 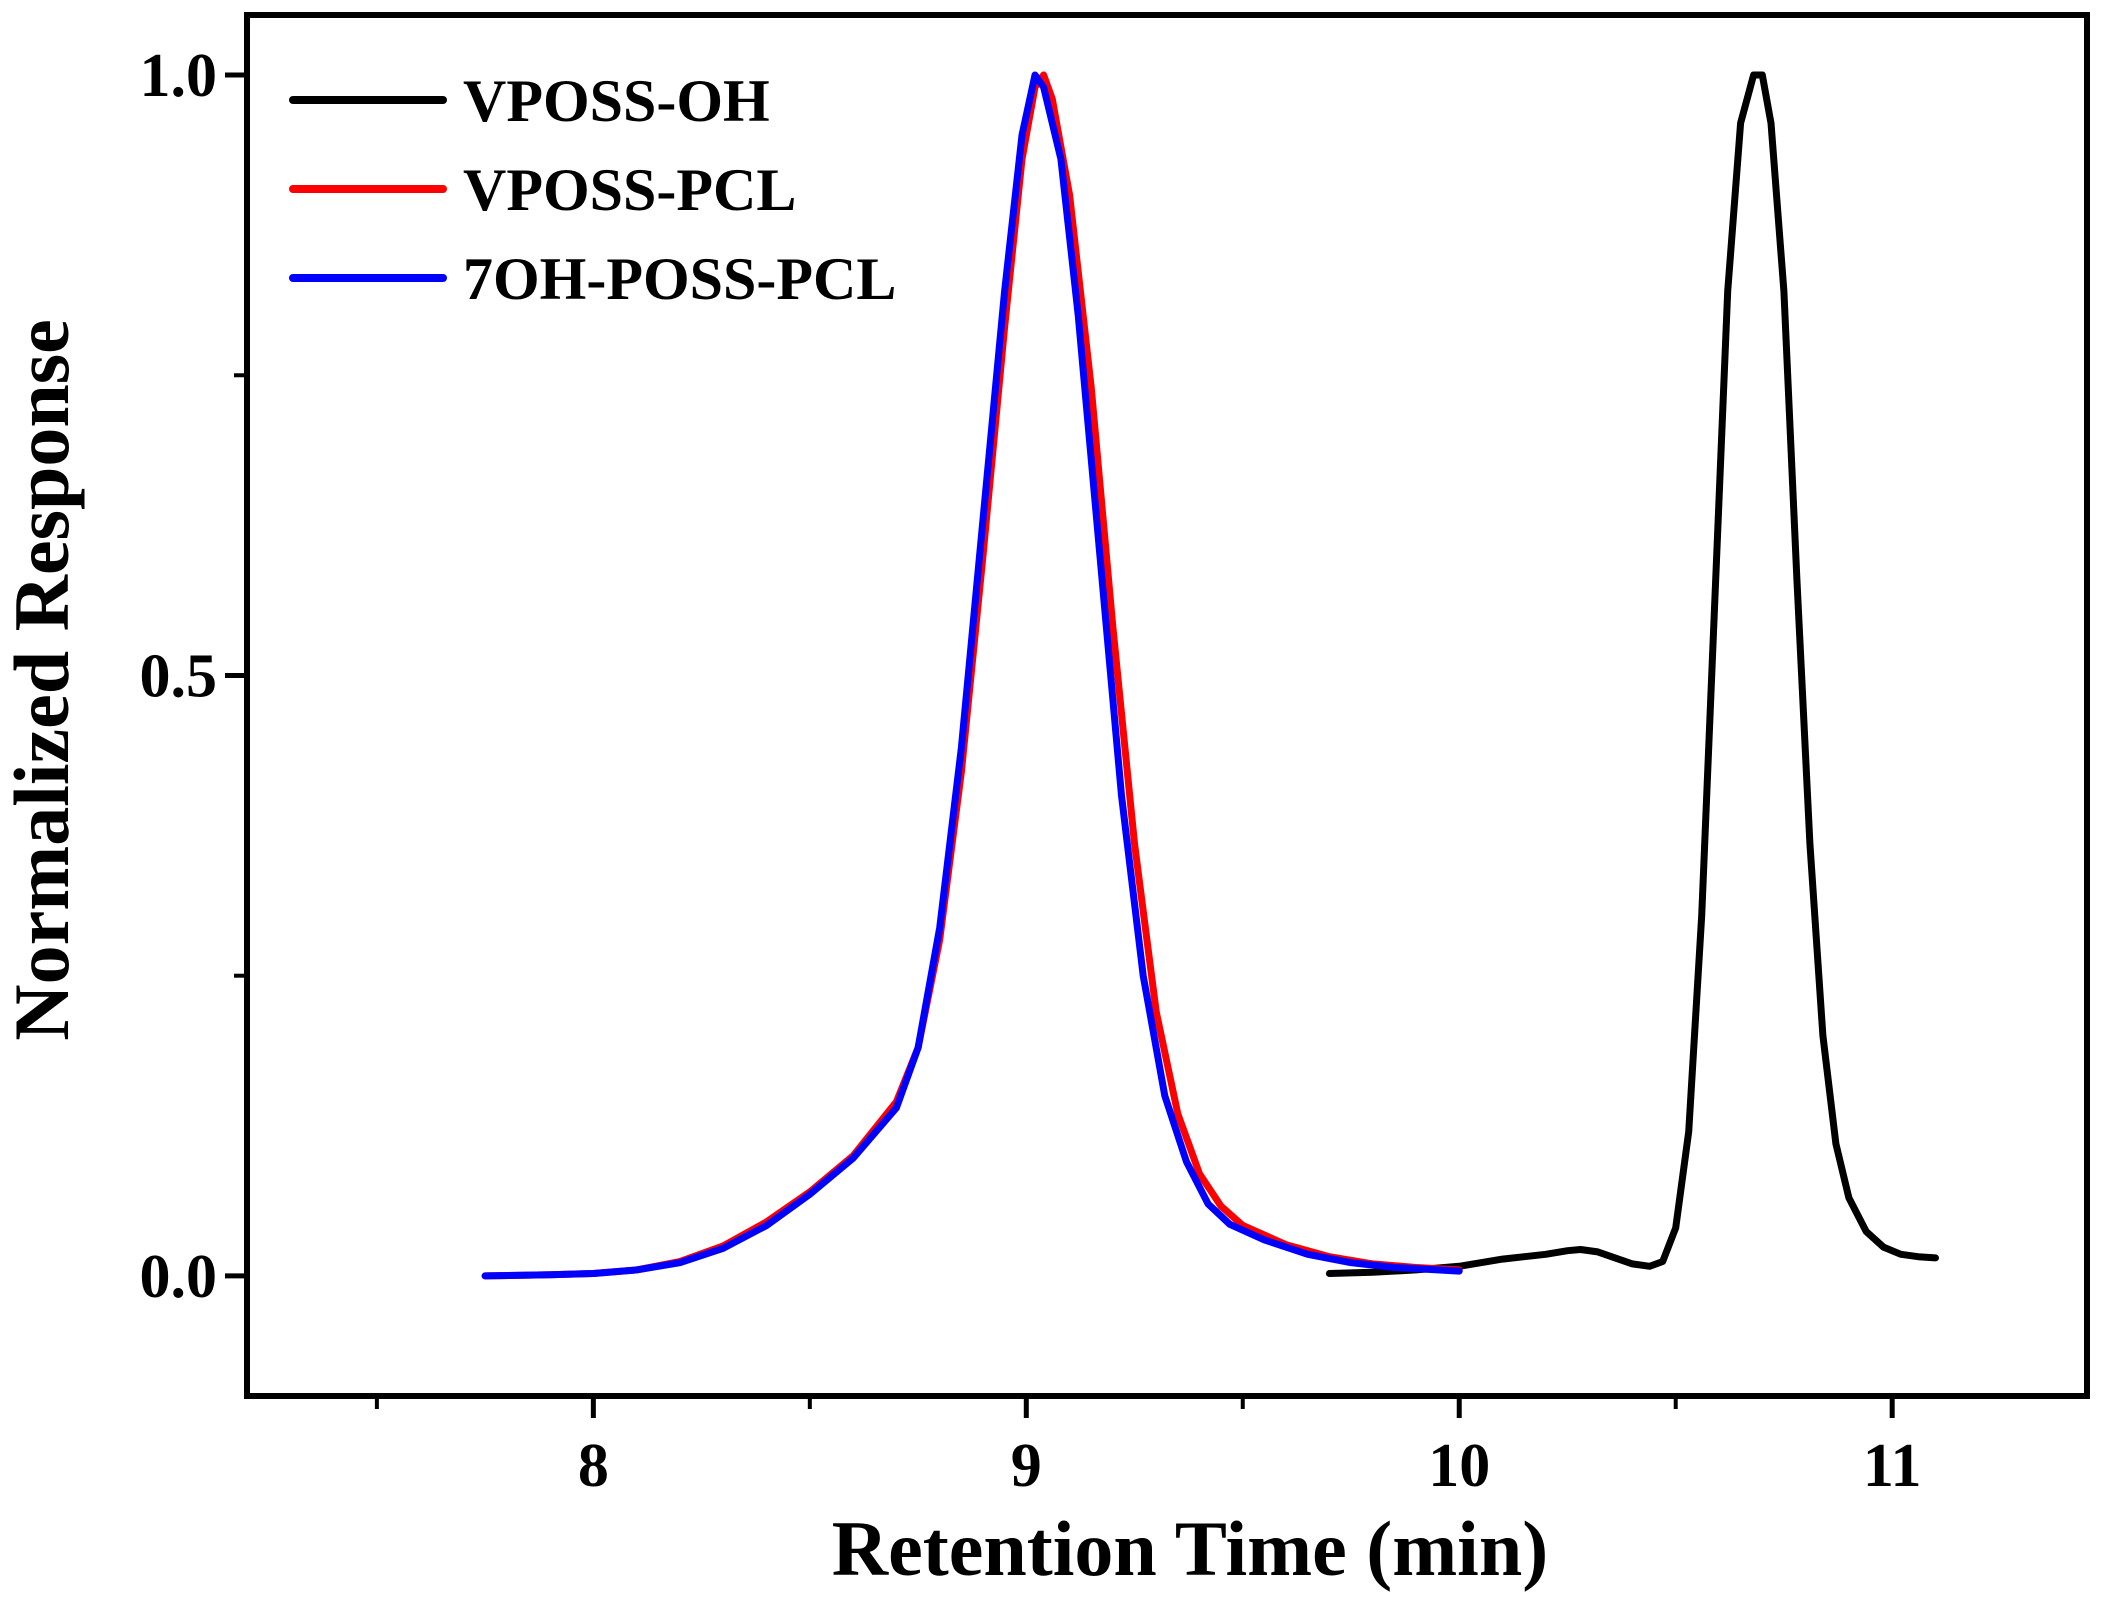 I want to click on x-tick-label: 11, so click(x=1892, y=1466).